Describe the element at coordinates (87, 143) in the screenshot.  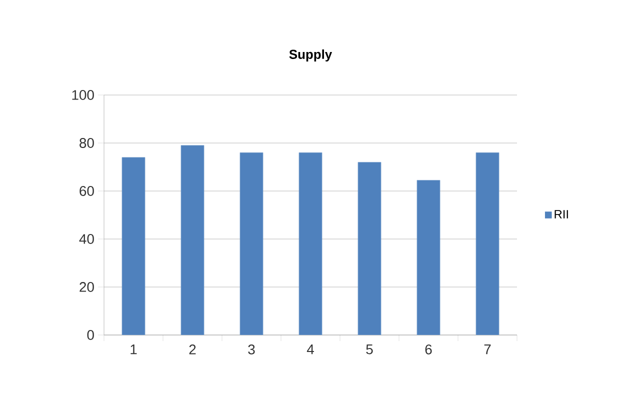
I see `y-tick-label: 80` at that location.